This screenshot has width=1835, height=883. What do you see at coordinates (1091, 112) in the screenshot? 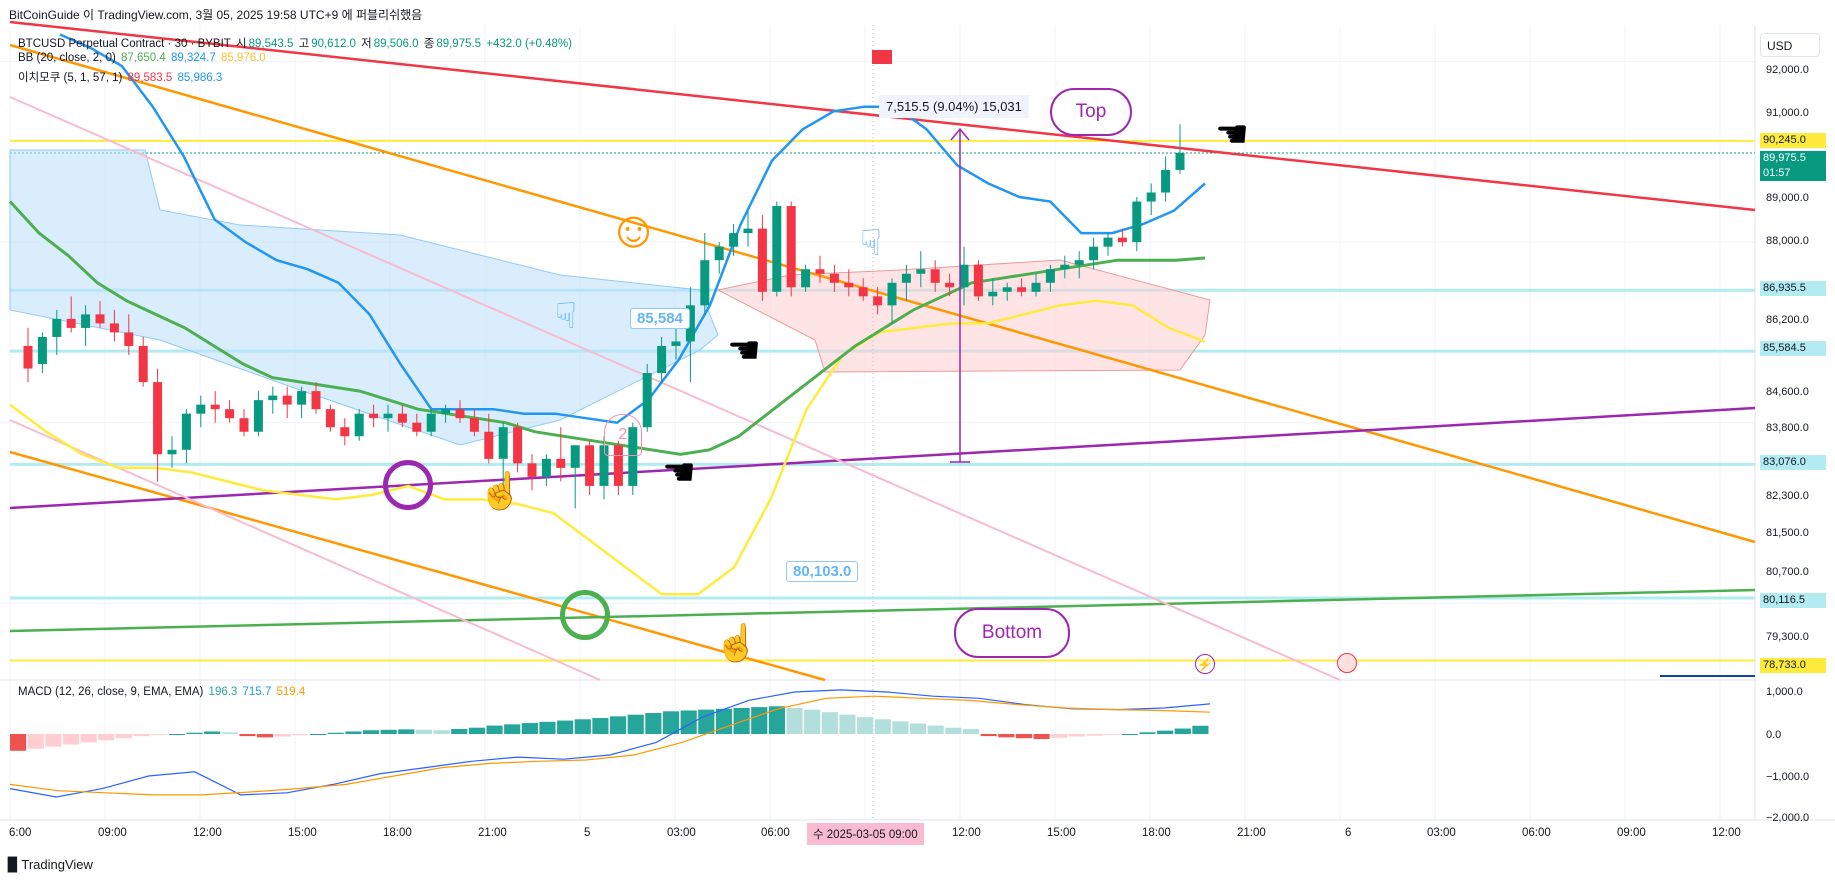
I see `top-callout: Top` at bounding box center [1091, 112].